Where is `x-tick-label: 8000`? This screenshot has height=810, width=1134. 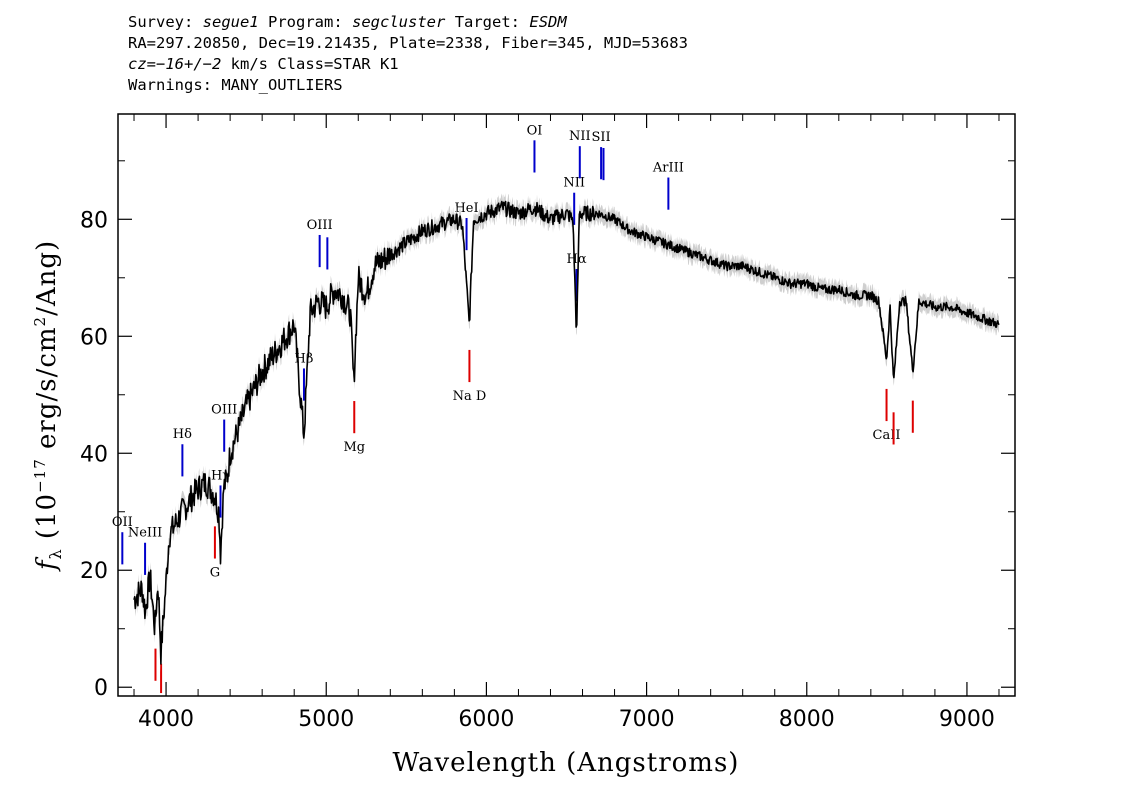
x-tick-label: 8000 is located at coordinates (807, 719).